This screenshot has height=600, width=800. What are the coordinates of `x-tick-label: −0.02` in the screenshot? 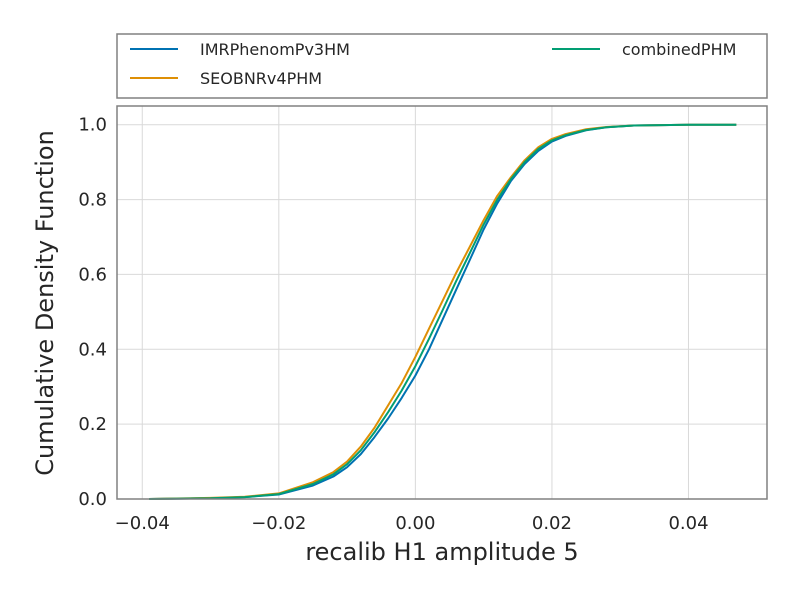 It's located at (278, 523).